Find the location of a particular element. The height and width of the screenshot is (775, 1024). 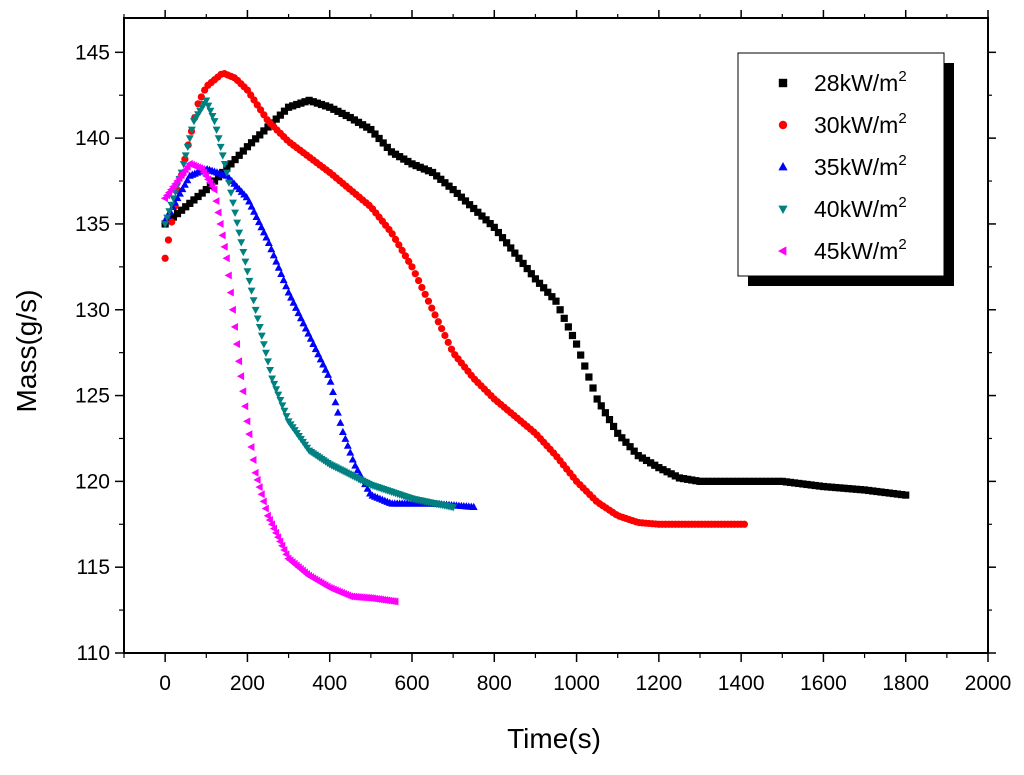

legend-superscript: 2 is located at coordinates (902, 160).